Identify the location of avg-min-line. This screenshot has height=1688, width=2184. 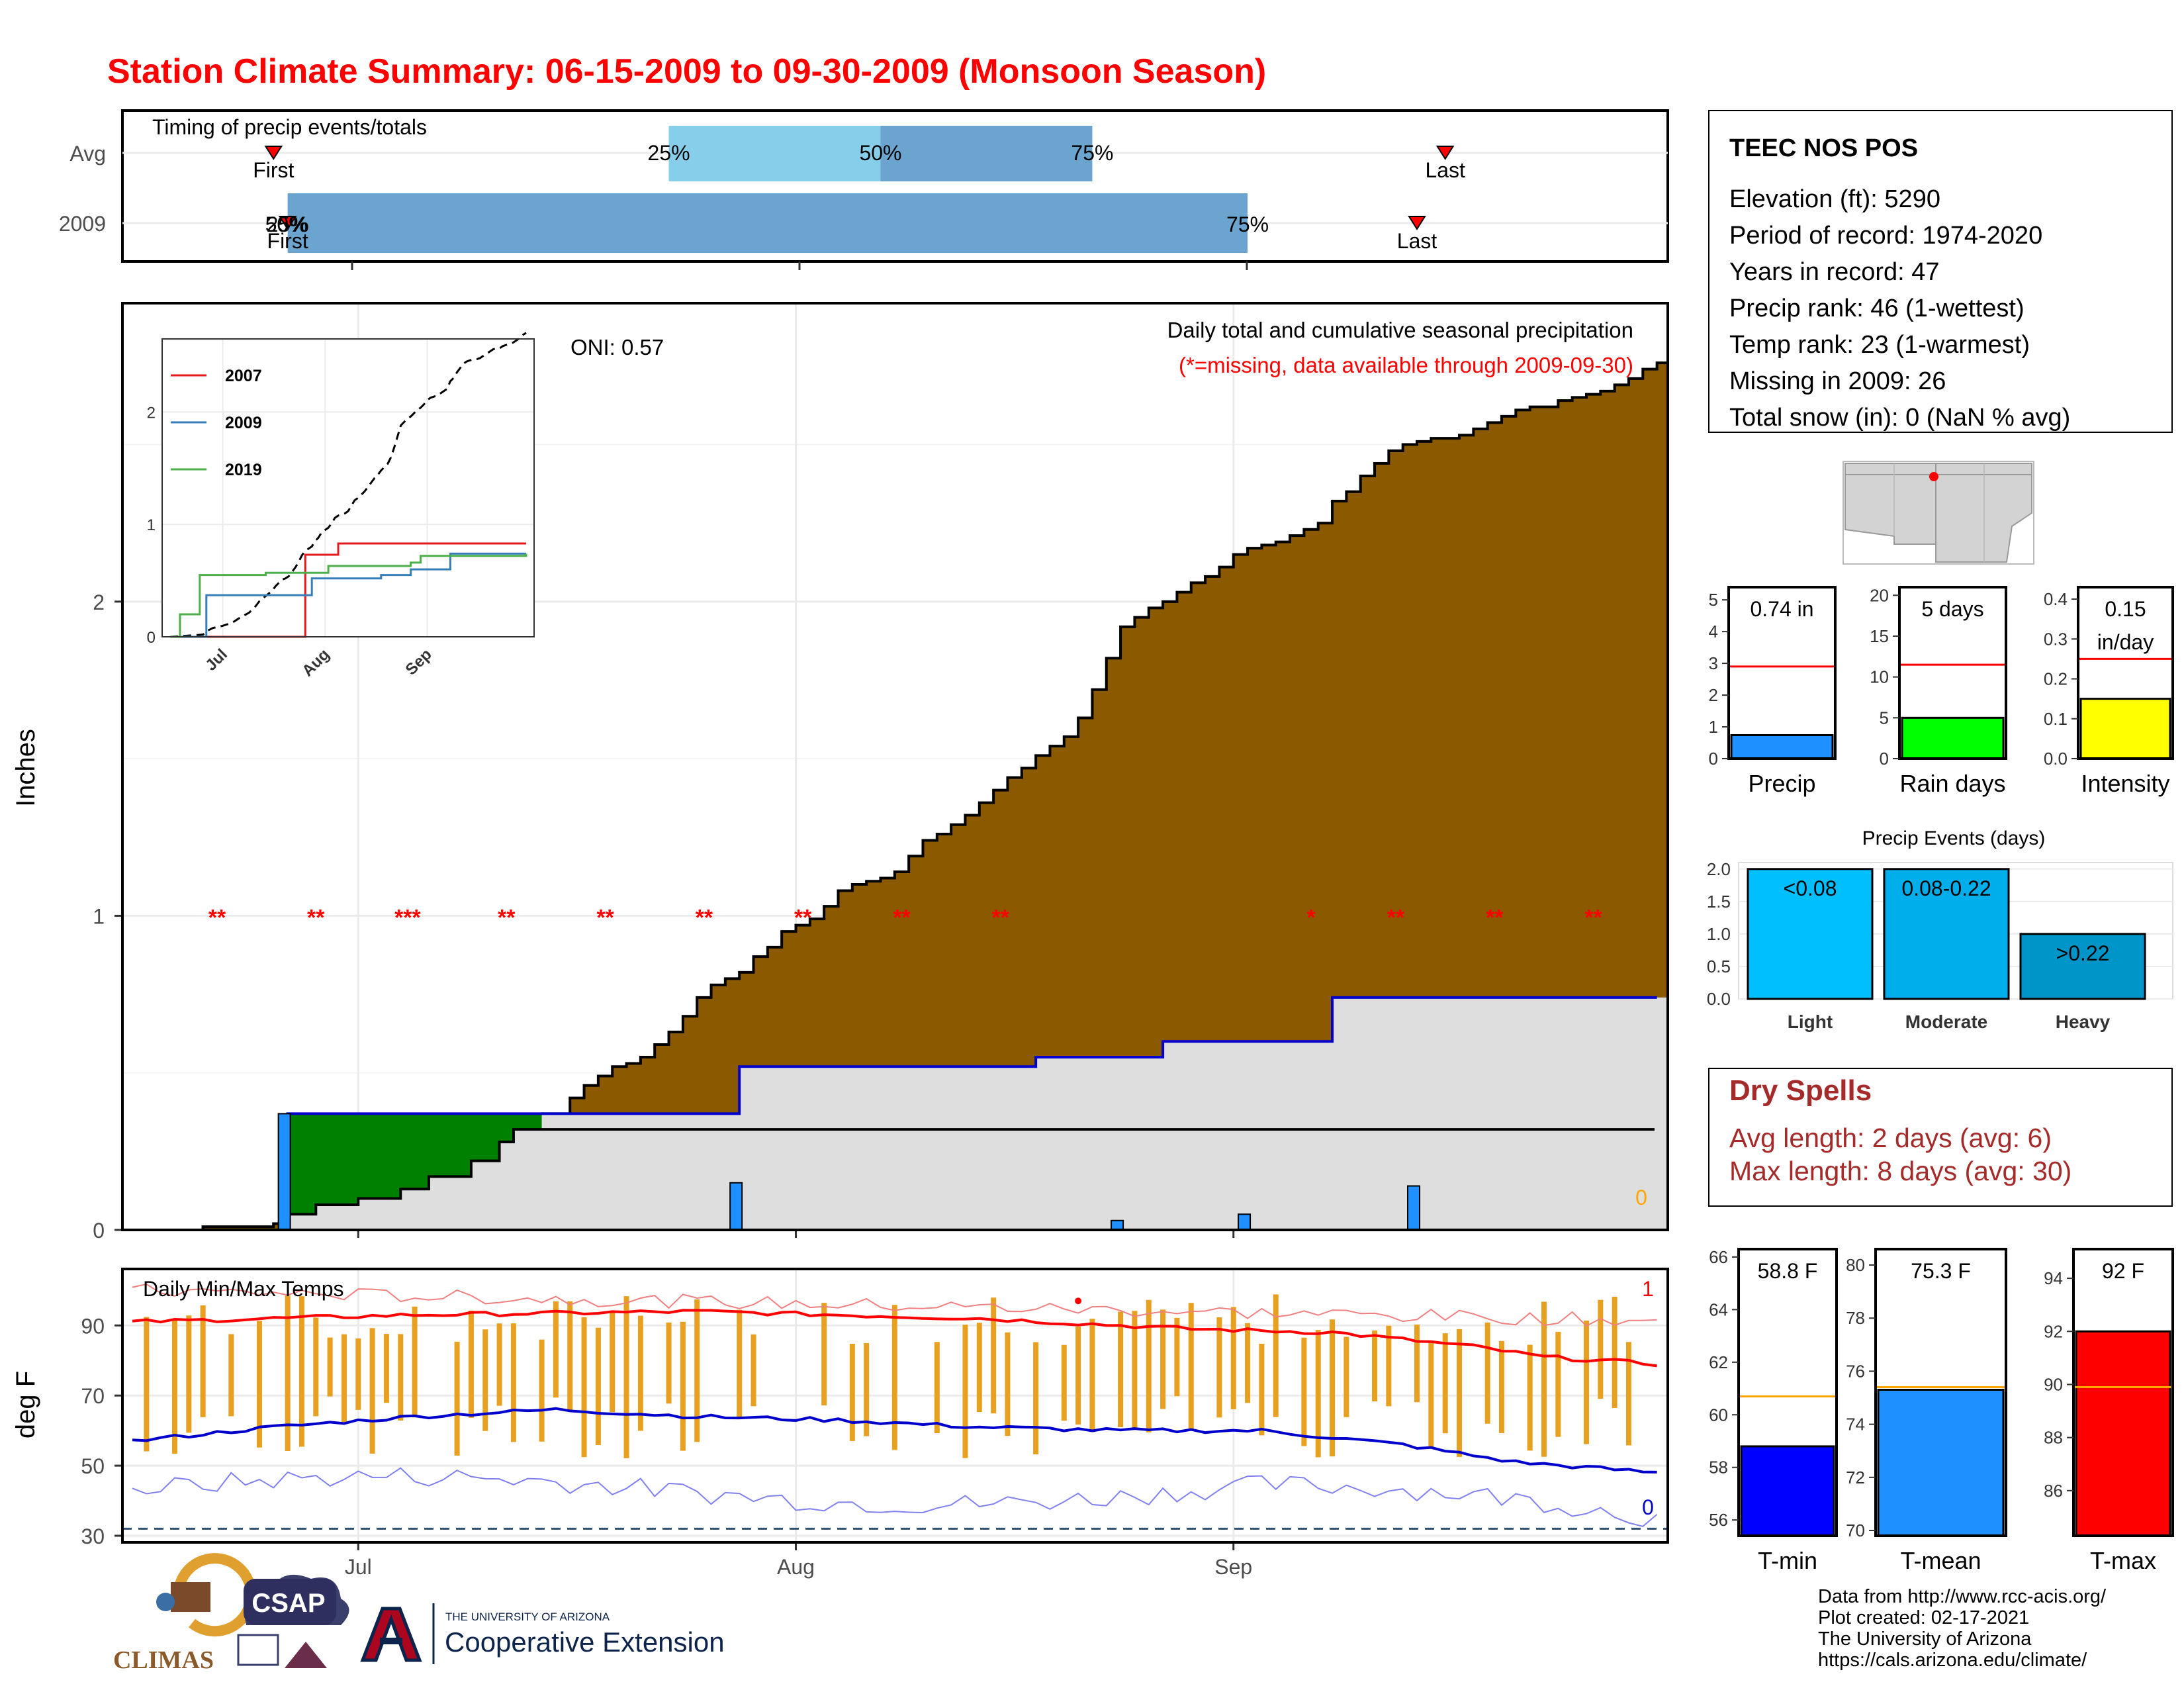
(894, 1440).